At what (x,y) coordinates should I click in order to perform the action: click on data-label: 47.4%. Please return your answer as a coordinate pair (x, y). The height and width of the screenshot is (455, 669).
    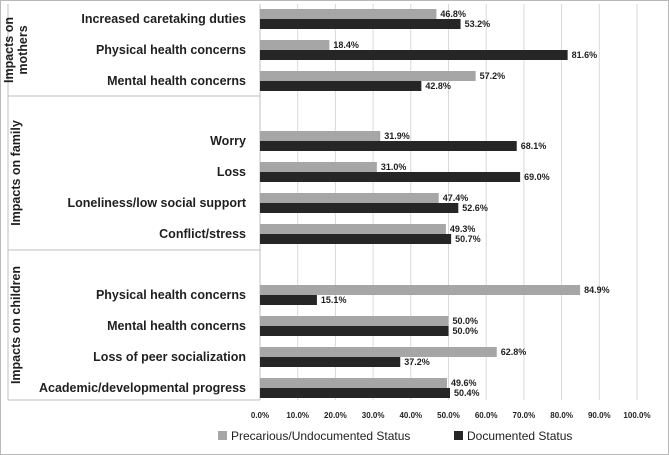
    Looking at the image, I should click on (456, 198).